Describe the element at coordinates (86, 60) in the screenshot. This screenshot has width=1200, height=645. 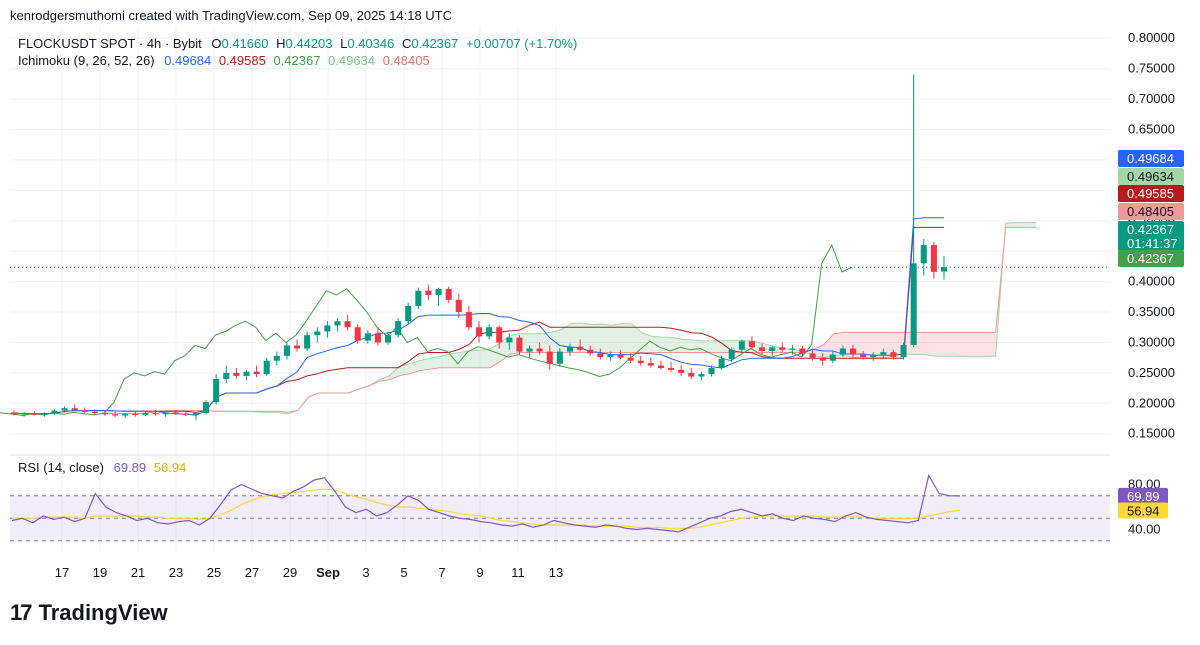
I see `ichimoku-label: Ichimoku (9, 26, 52, 26)` at that location.